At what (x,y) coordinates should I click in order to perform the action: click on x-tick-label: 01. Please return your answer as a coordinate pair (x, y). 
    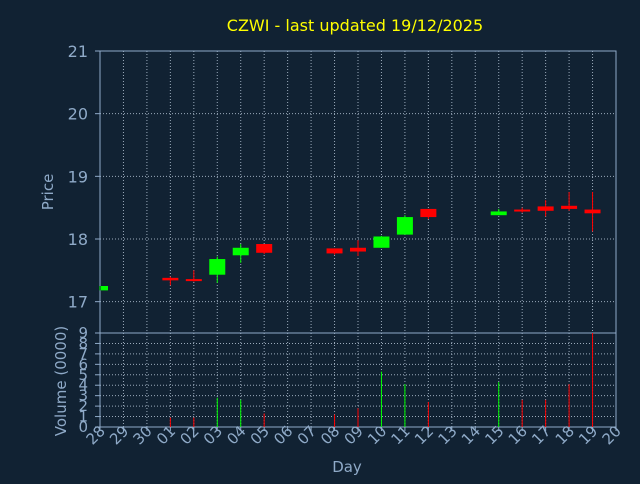
    Looking at the image, I should click on (166, 435).